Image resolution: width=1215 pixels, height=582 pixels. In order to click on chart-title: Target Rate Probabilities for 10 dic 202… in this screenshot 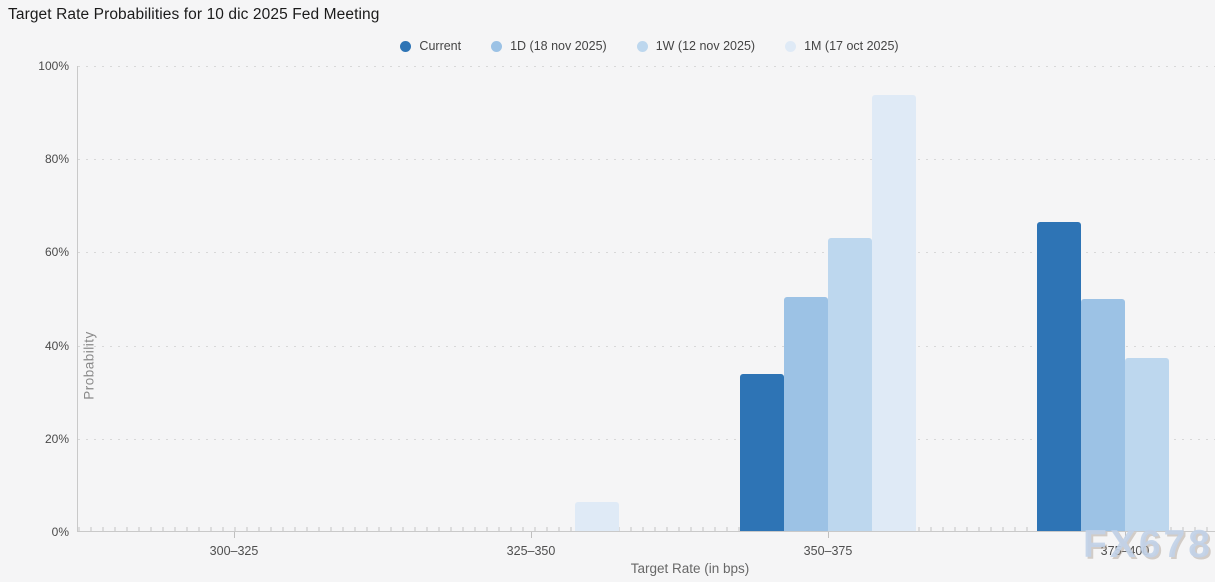, I will do `click(194, 14)`.